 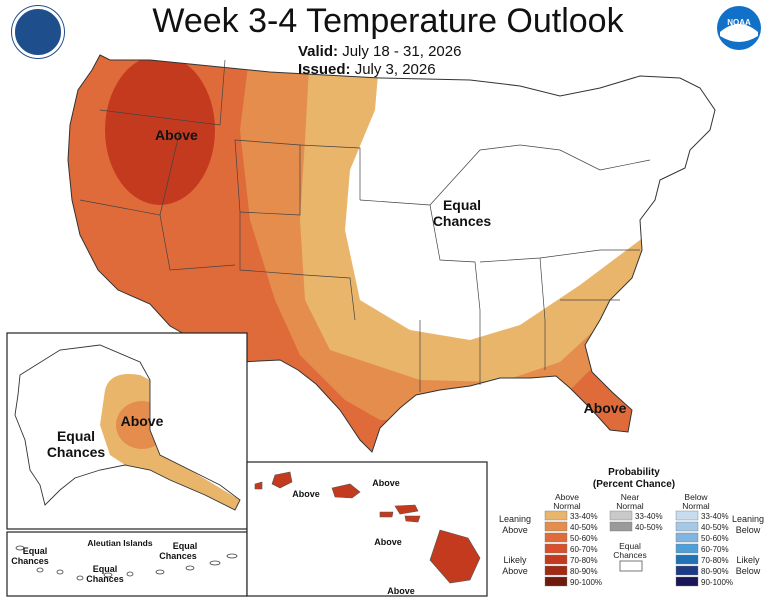 What do you see at coordinates (630, 555) in the screenshot?
I see `legend-equal-chances-2: Chances` at bounding box center [630, 555].